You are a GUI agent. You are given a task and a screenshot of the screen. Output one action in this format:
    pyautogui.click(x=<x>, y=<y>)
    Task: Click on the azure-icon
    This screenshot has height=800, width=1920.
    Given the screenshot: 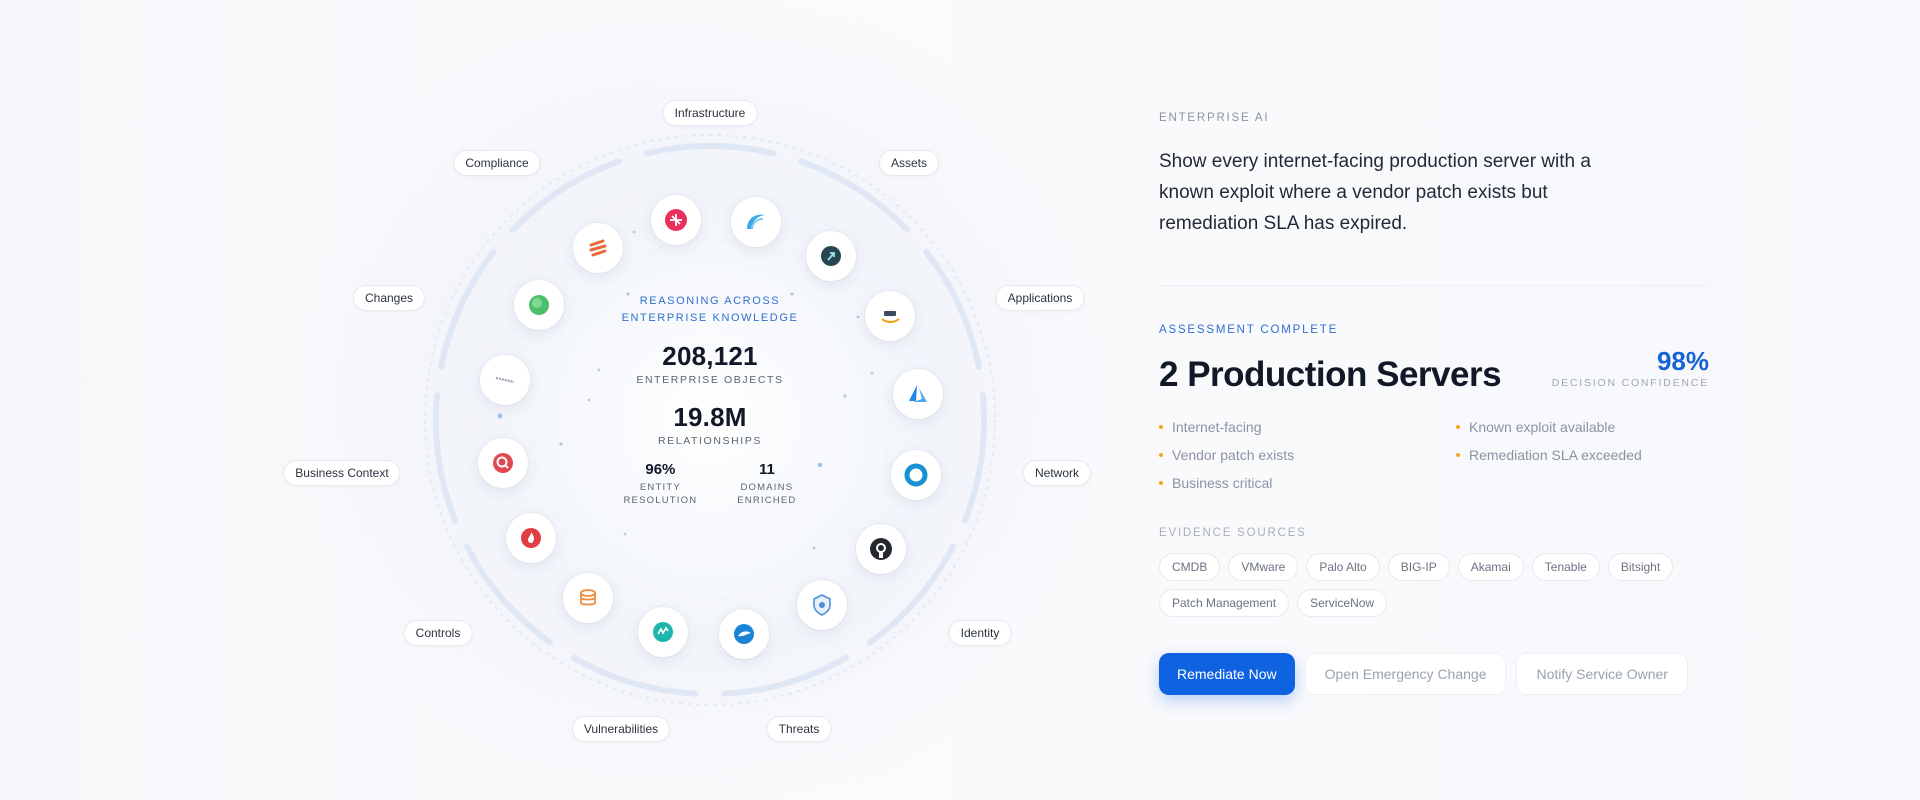 What is the action you would take?
    pyautogui.click(x=918, y=394)
    